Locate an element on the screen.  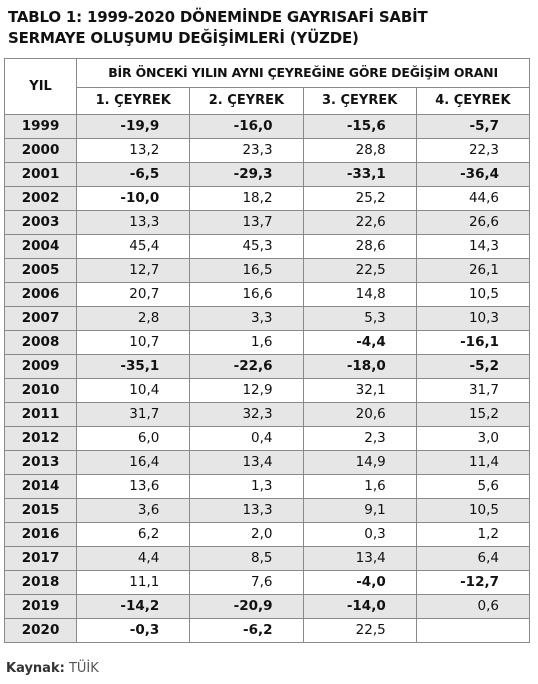
value-cell: 31,7 is located at coordinates (473, 390).